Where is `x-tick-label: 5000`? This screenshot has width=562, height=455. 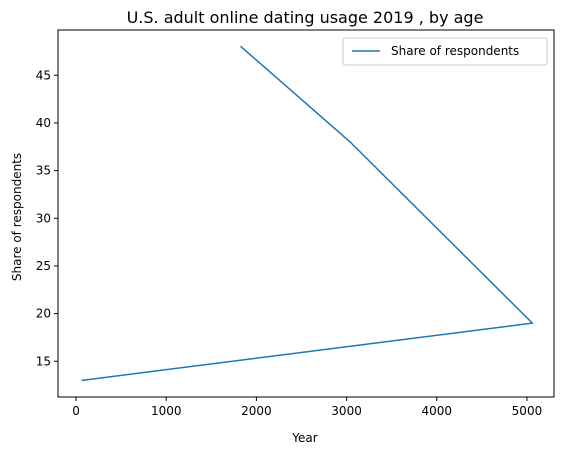 x-tick-label: 5000 is located at coordinates (527, 411).